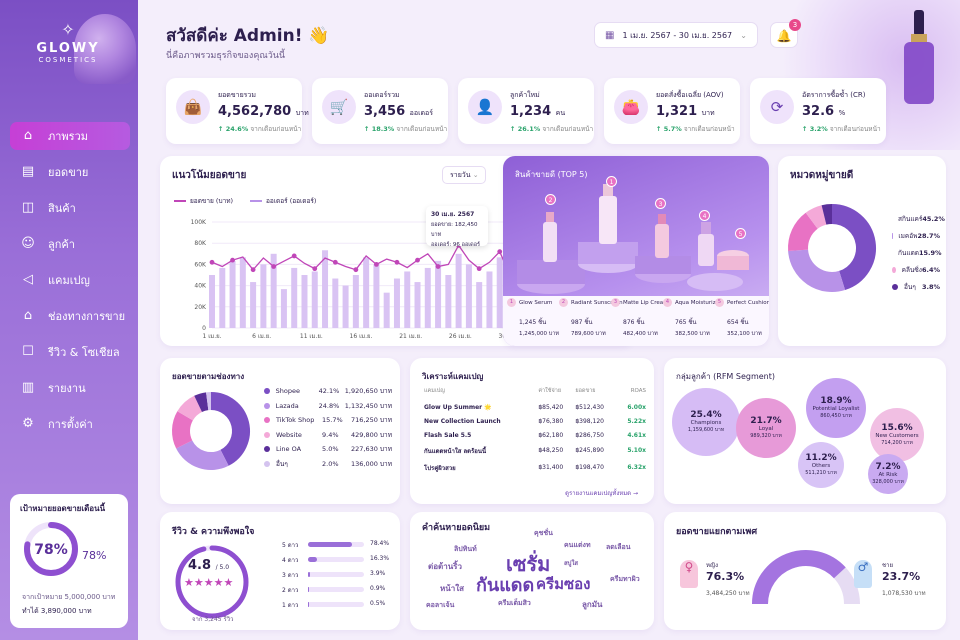 The width and height of the screenshot is (960, 640). I want to click on table-row: Glow Up Summer 🌟 ฿85,420 ฿512,430 6.00x, so click(535, 407).